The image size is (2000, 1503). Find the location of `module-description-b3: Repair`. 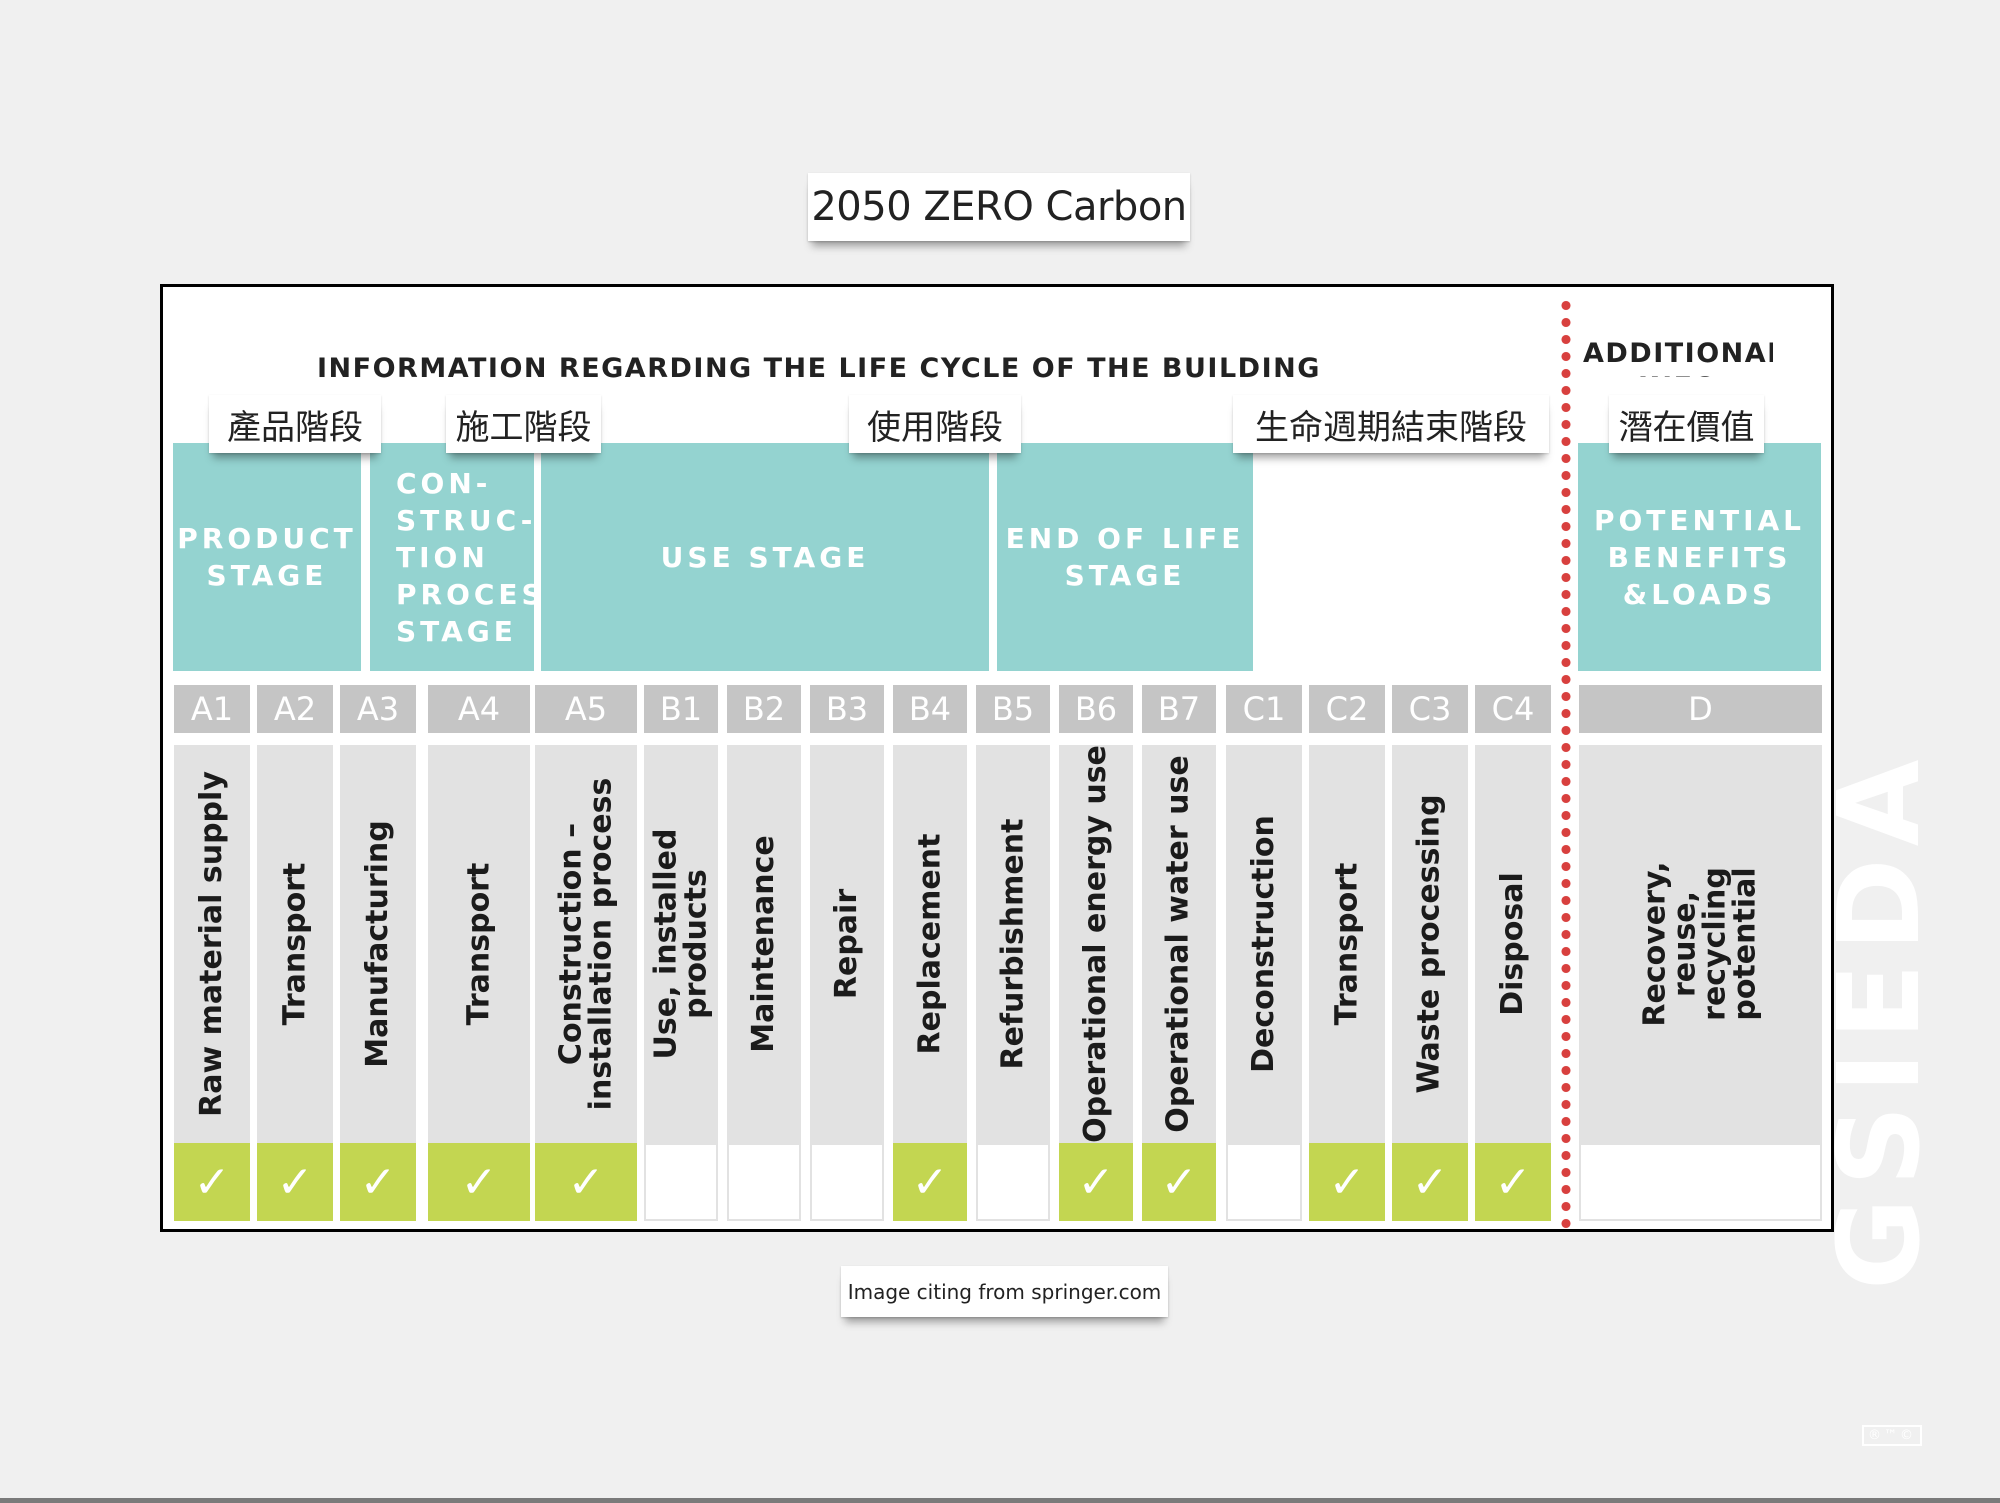

module-description-b3: Repair is located at coordinates (847, 944).